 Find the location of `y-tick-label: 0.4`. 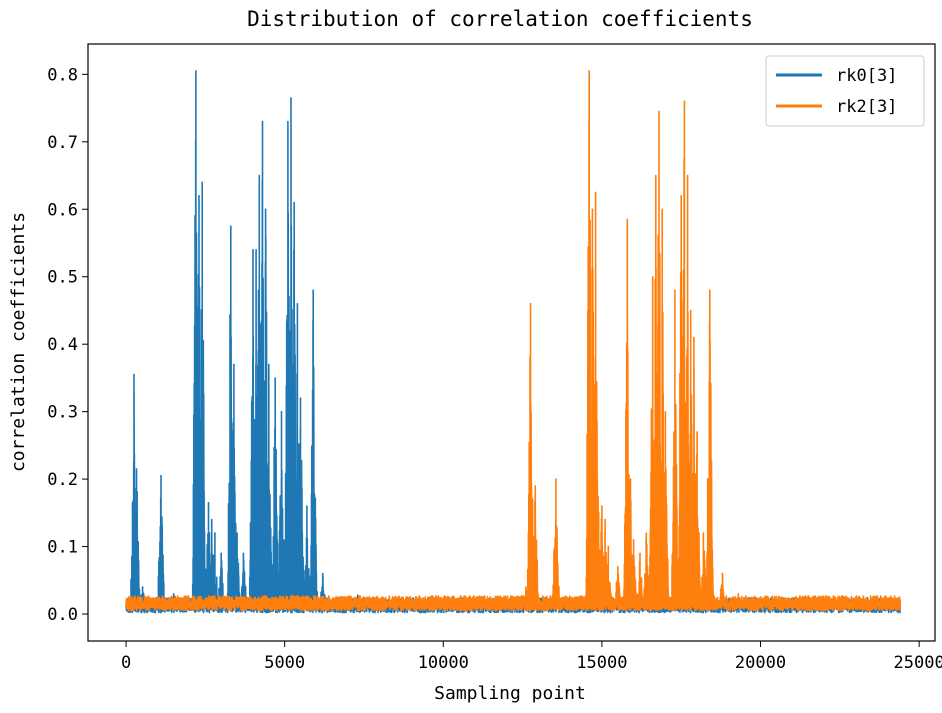

y-tick-label: 0.4 is located at coordinates (62, 345).